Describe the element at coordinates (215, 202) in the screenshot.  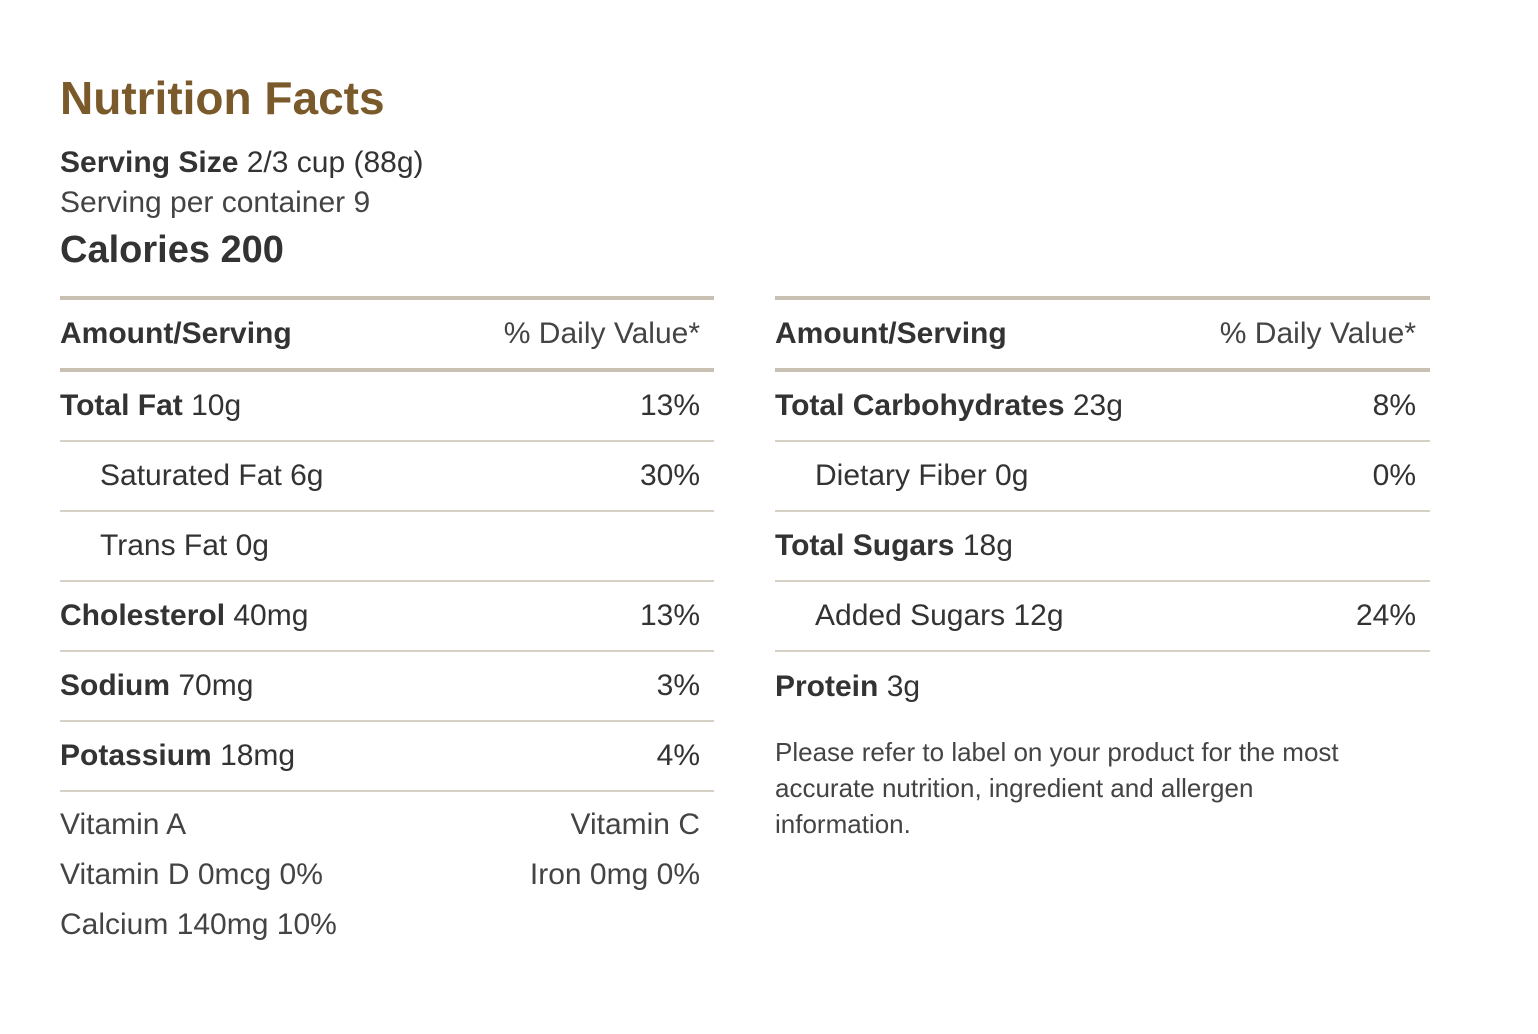
I see `servings-per-container: Serving per container 9` at that location.